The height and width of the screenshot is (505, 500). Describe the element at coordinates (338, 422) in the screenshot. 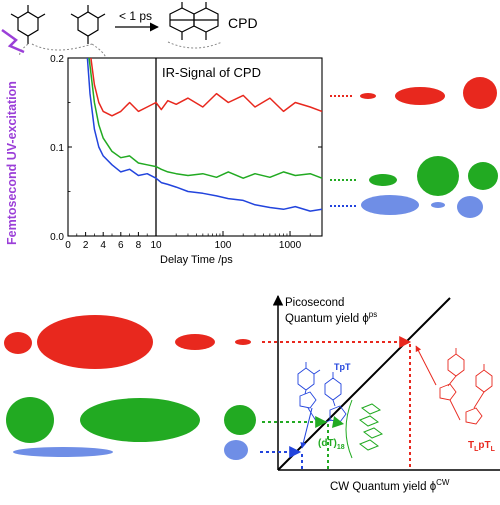

I see `green-solid-arrowhead` at that location.